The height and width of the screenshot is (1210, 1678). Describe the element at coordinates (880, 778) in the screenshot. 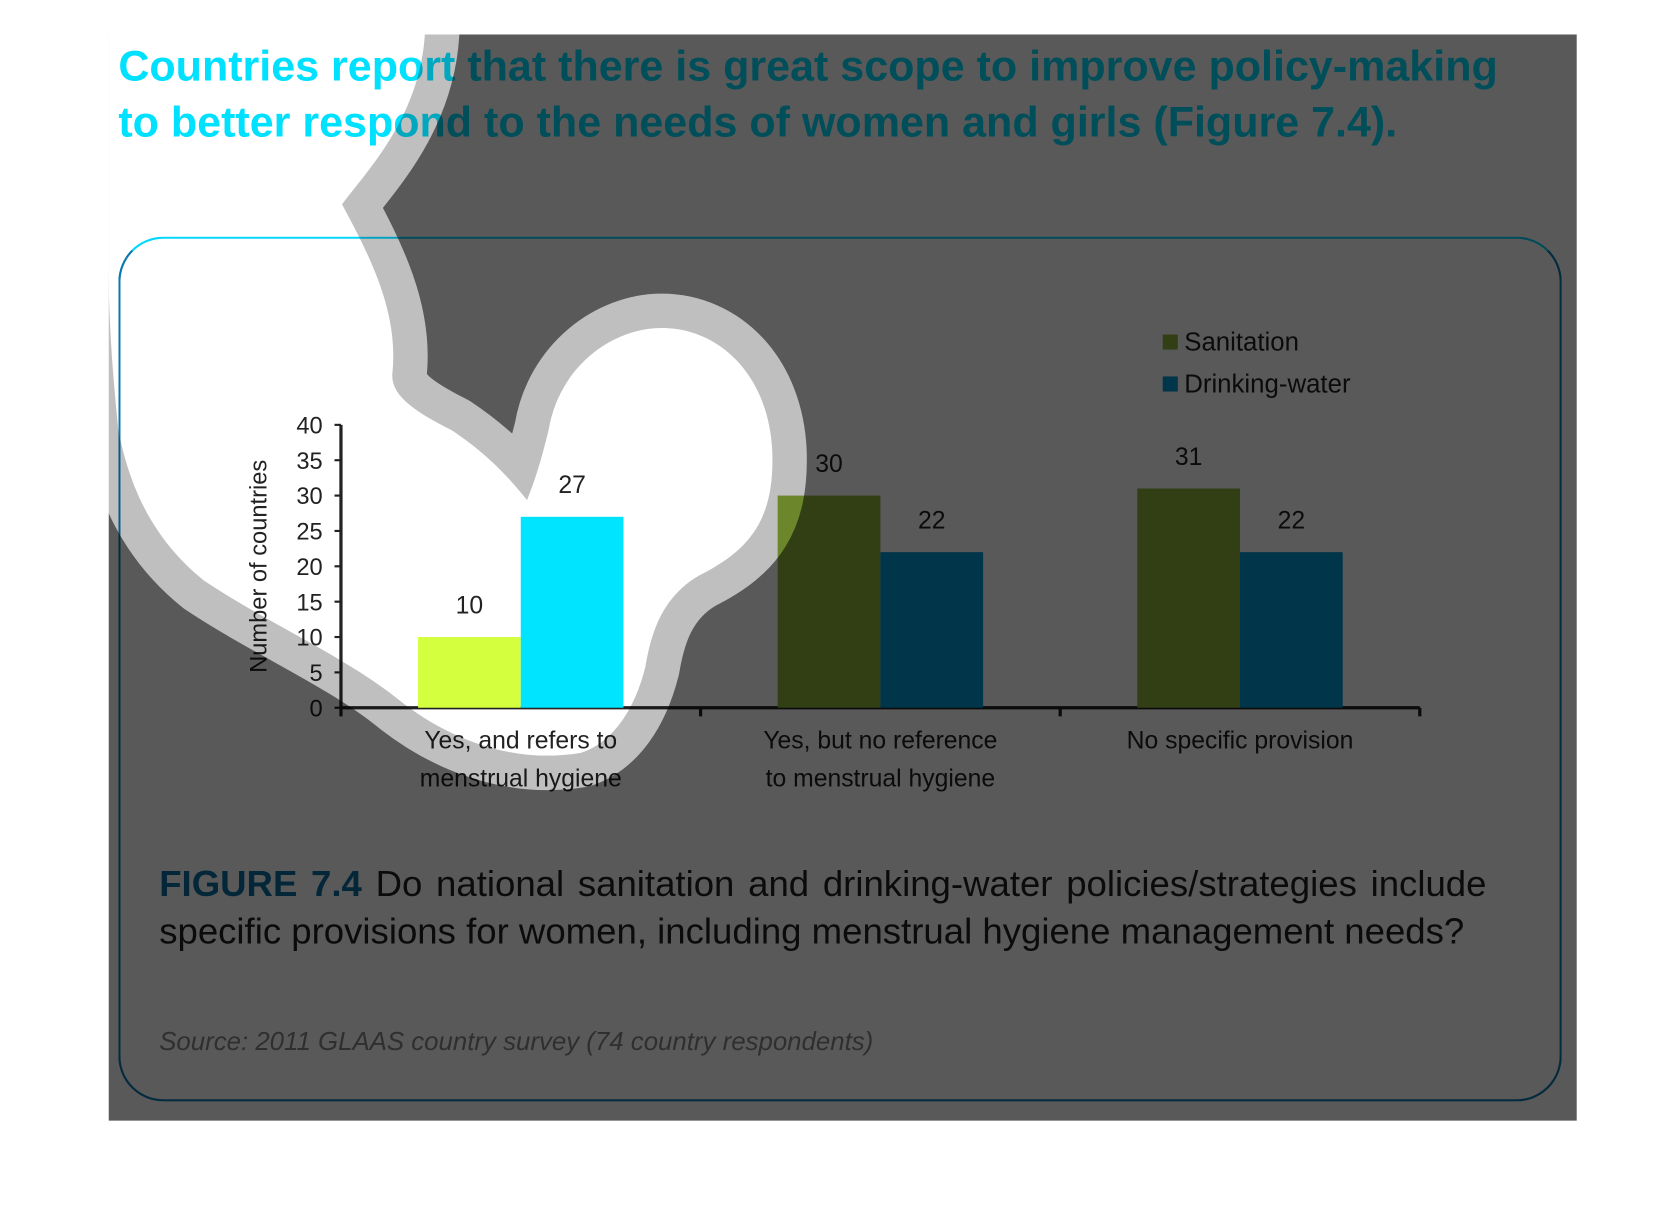

I see `x-tick-label: to menstrual hygiene` at that location.